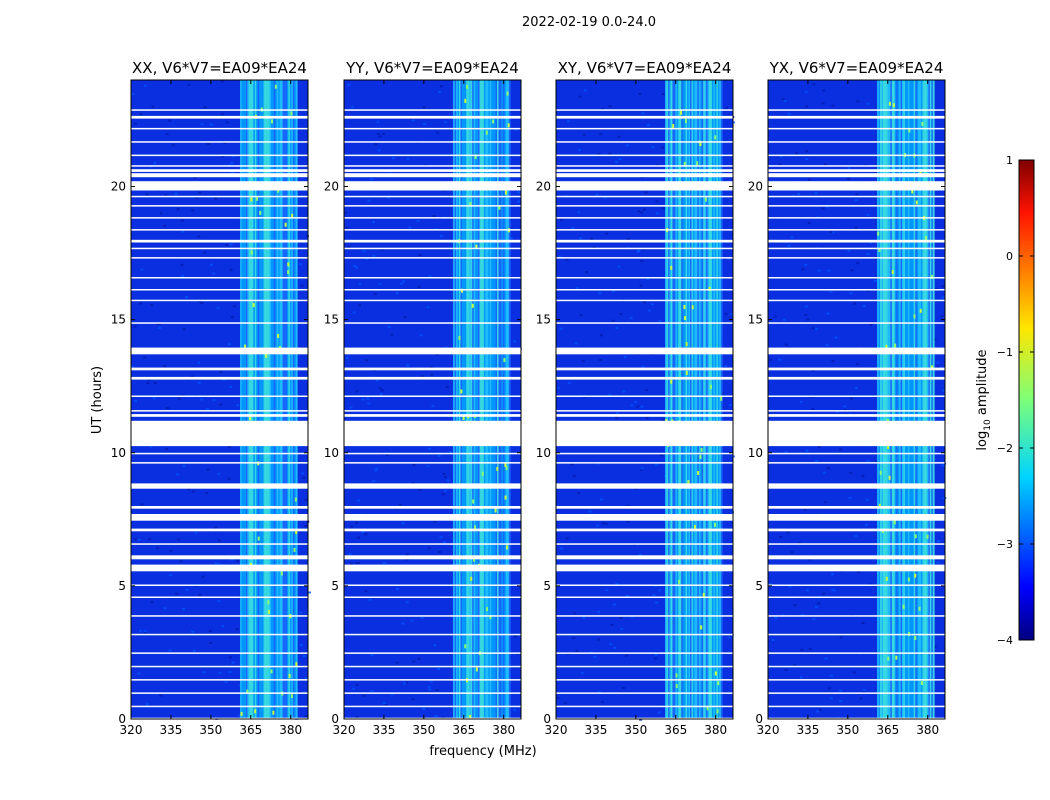 This screenshot has height=800, width=1050. What do you see at coordinates (219, 68) in the screenshot?
I see `panel-title: XX, V6*V7=EA09*EA24` at bounding box center [219, 68].